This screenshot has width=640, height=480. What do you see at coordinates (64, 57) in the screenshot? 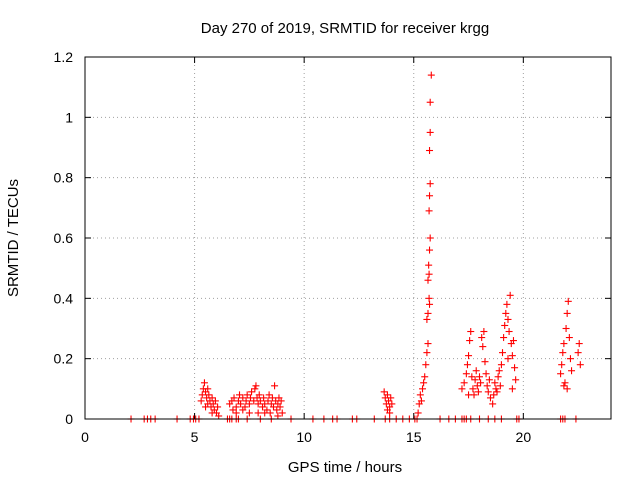
I see `y-tick-label: 1.2` at bounding box center [64, 57].